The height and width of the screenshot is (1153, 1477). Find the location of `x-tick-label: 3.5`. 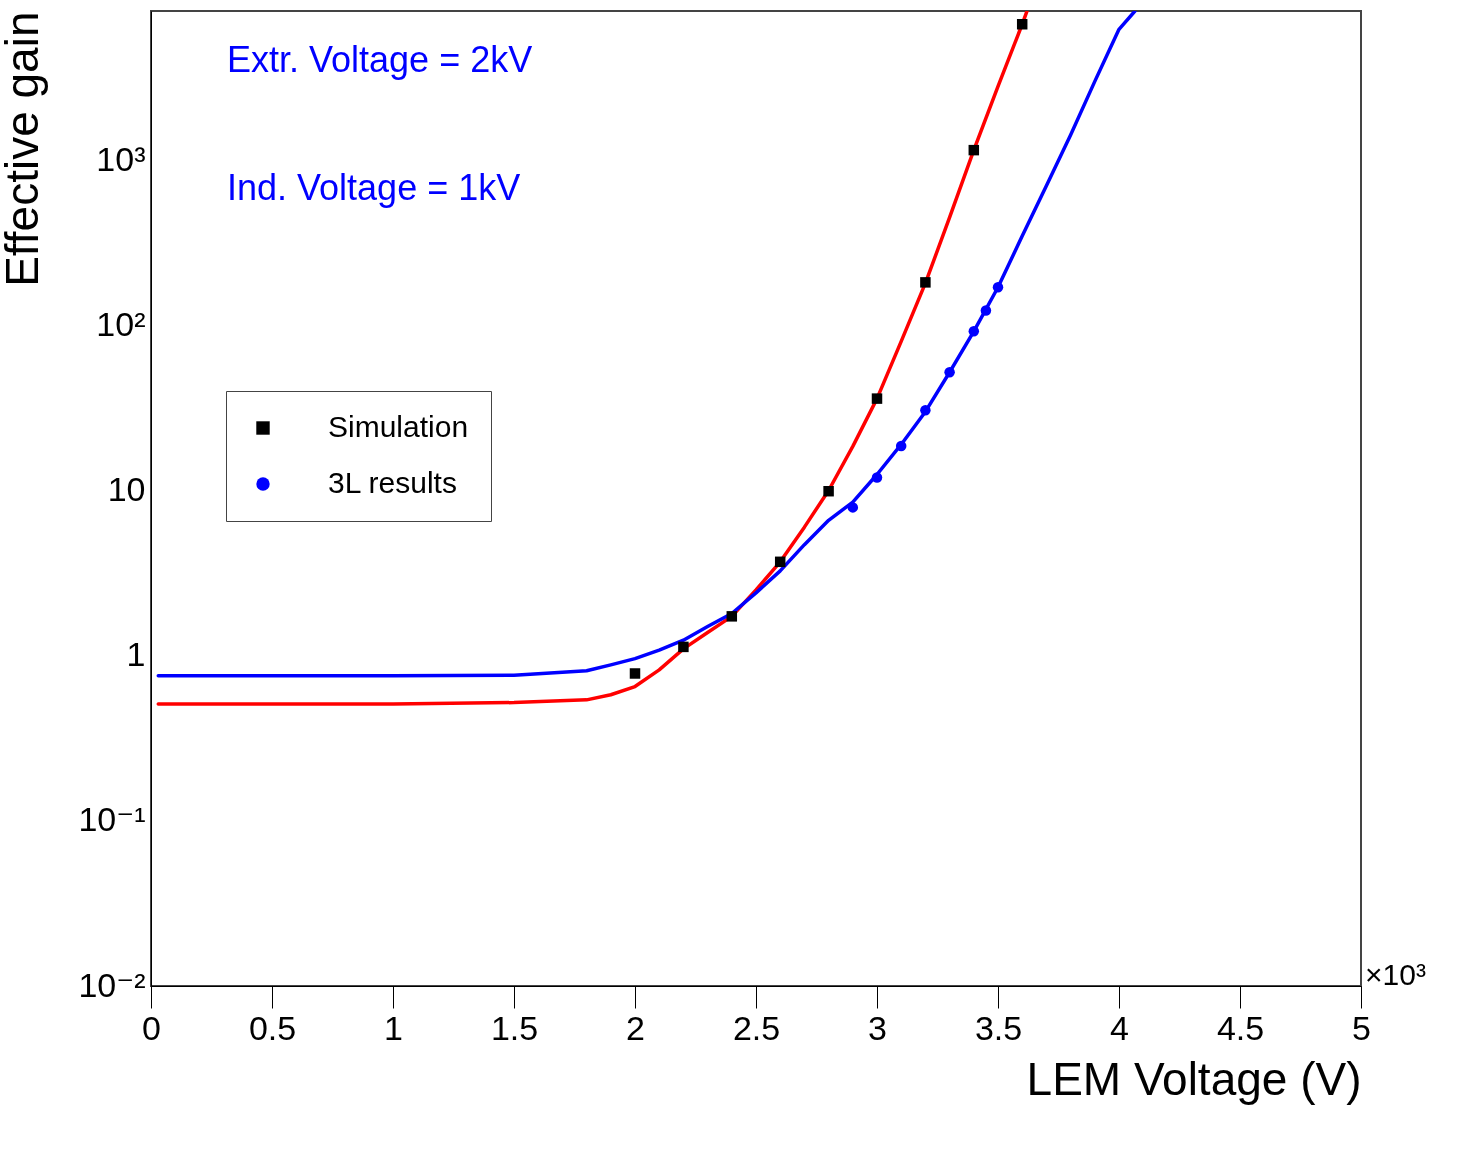

x-tick-label: 3.5 is located at coordinates (998, 1027).